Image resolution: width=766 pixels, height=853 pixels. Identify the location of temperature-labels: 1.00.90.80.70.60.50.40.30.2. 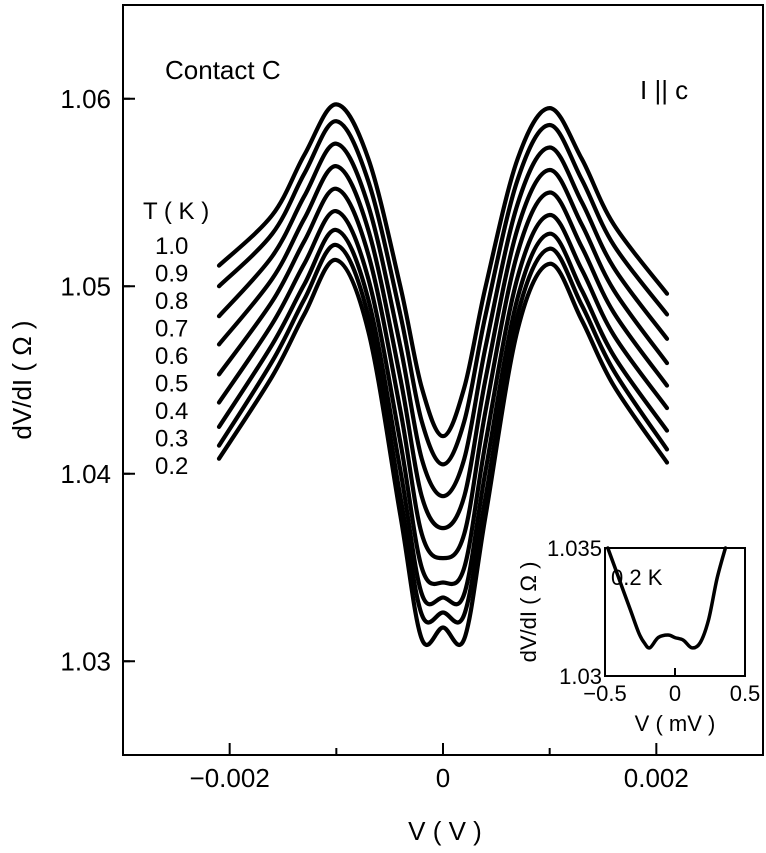
(171, 356).